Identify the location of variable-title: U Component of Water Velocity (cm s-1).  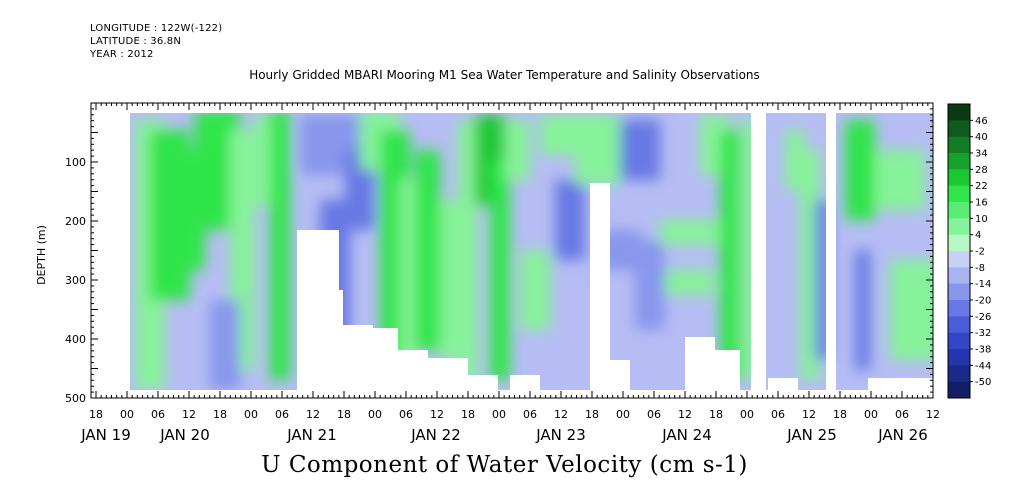
(504, 465).